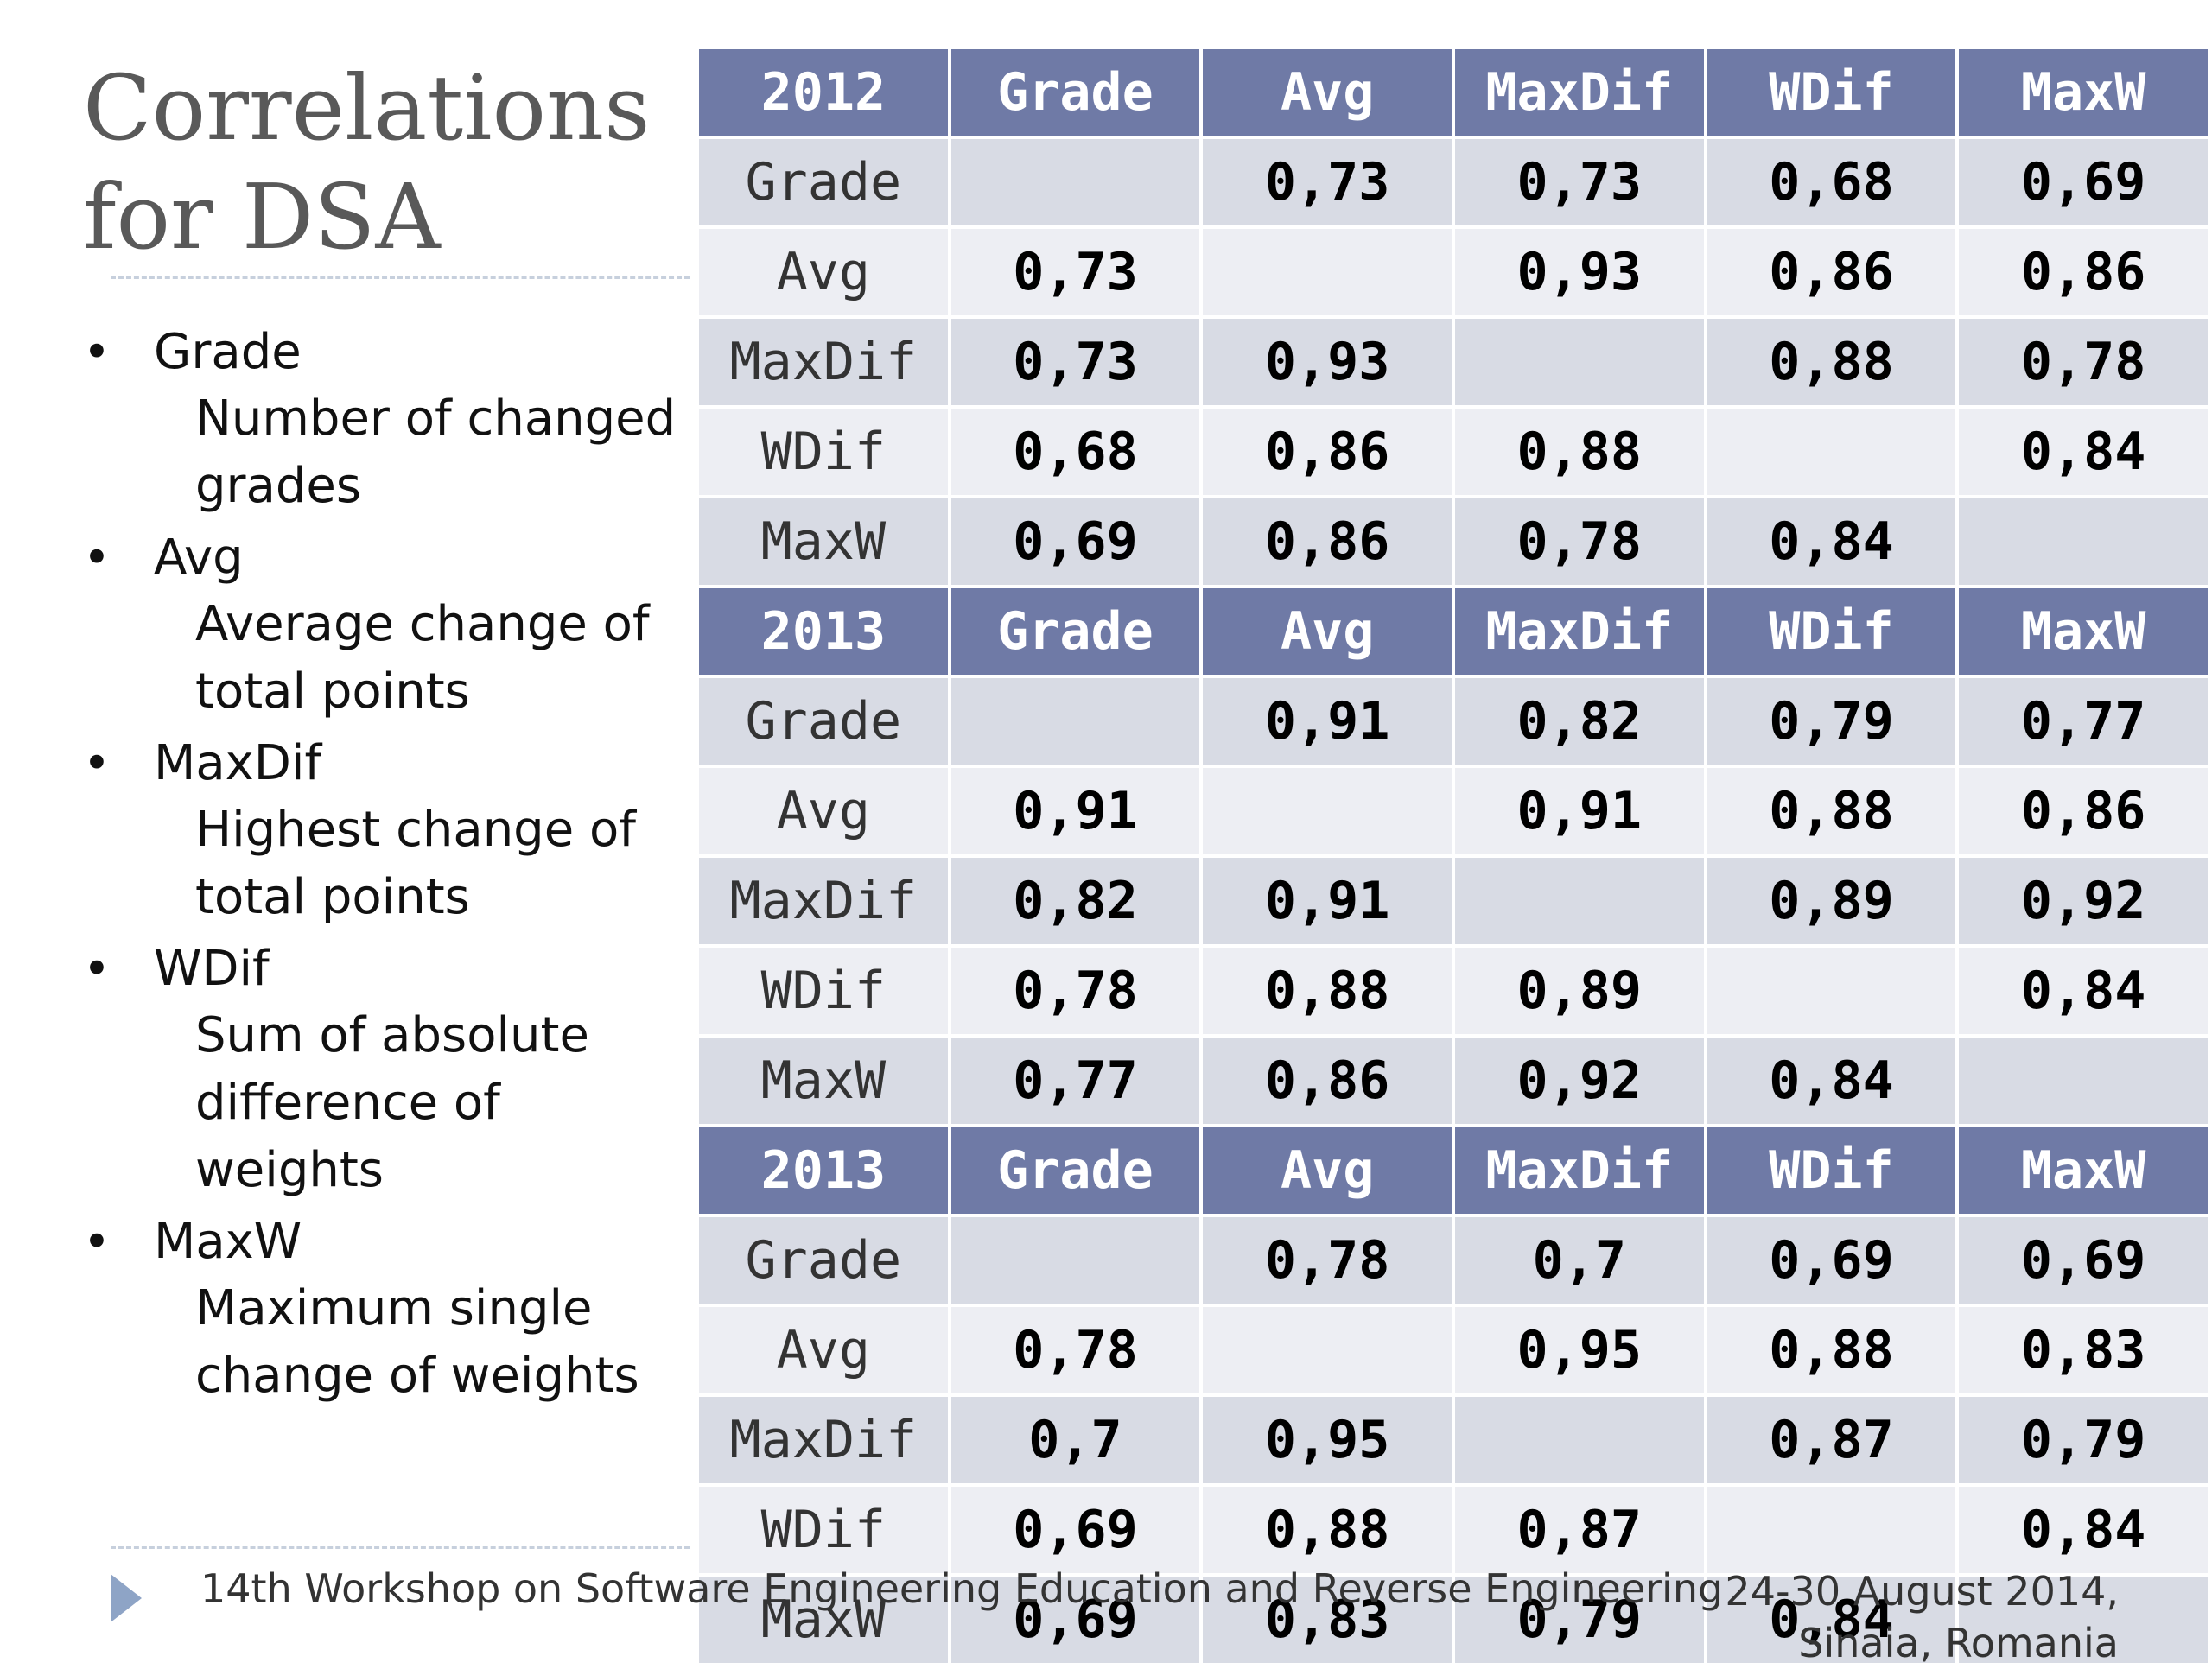  I want to click on table-cell: 0,82, so click(1579, 721).